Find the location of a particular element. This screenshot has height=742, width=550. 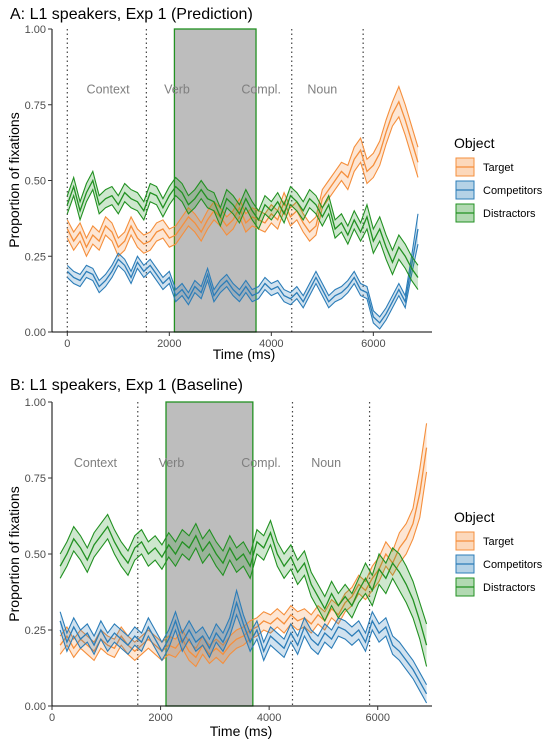

panel-b-xlabel: Time (ms) is located at coordinates (241, 731).